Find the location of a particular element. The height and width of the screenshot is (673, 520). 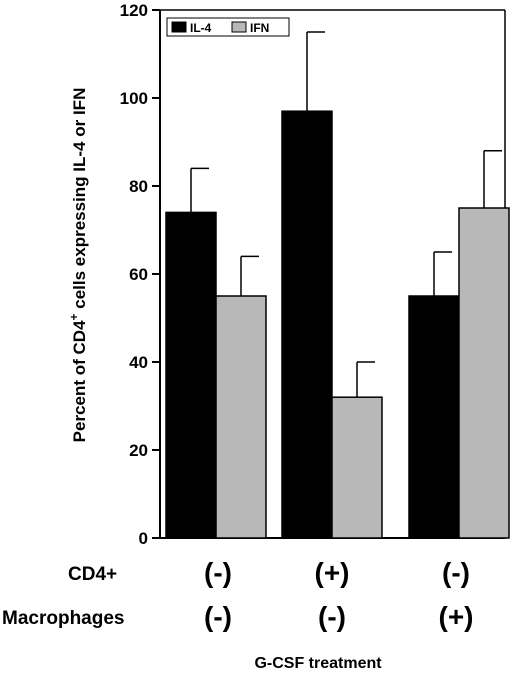

y-axis-title-superscript: + is located at coordinates (74, 316).